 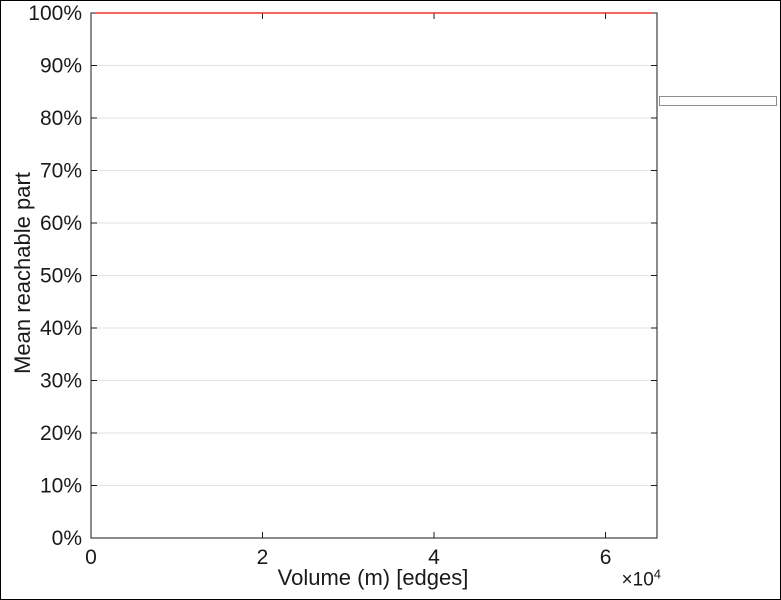 I want to click on y-tick-label: 100%, so click(x=55, y=13).